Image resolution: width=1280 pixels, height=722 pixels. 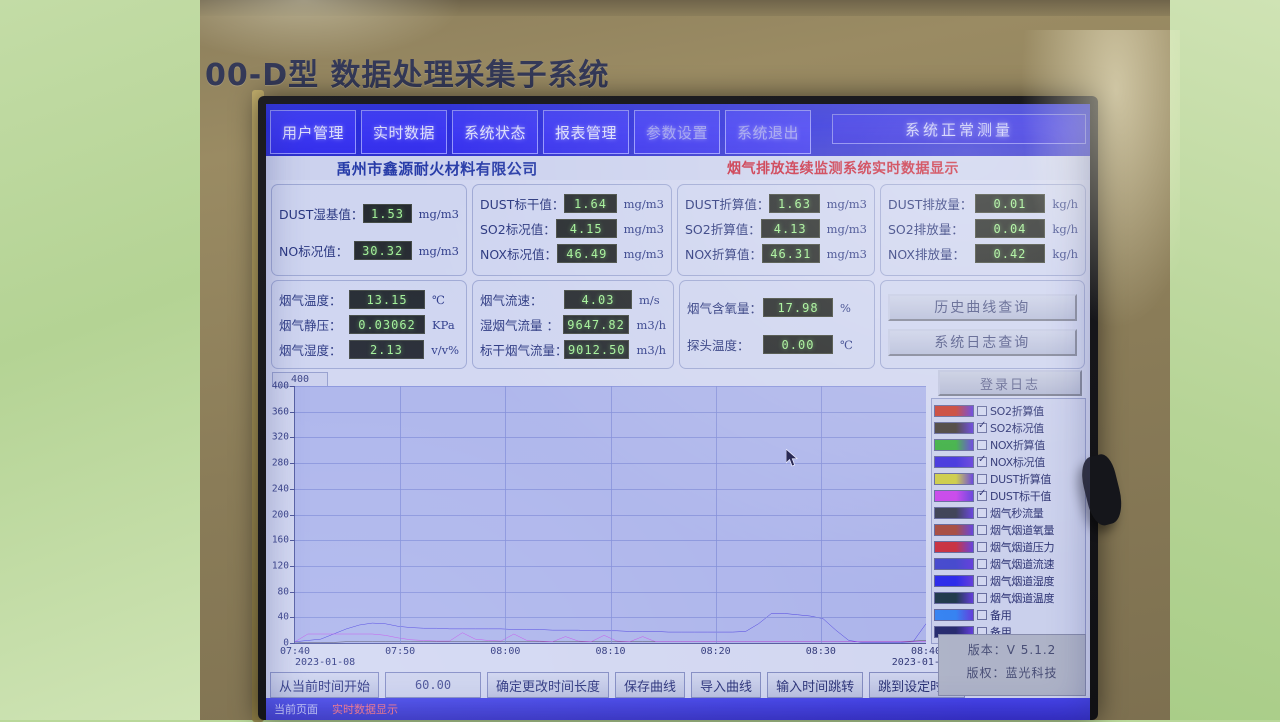 I want to click on tab-parameter-settings: 参数设置, so click(x=677, y=132).